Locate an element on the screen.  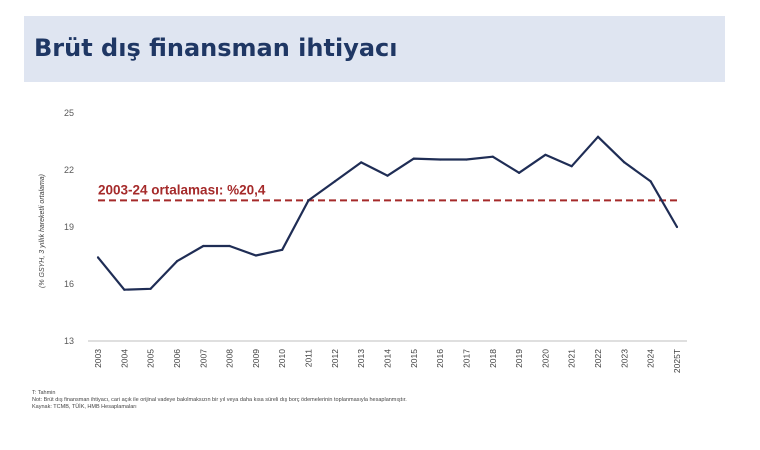
x-tick-label: 2018 is located at coordinates (493, 358).